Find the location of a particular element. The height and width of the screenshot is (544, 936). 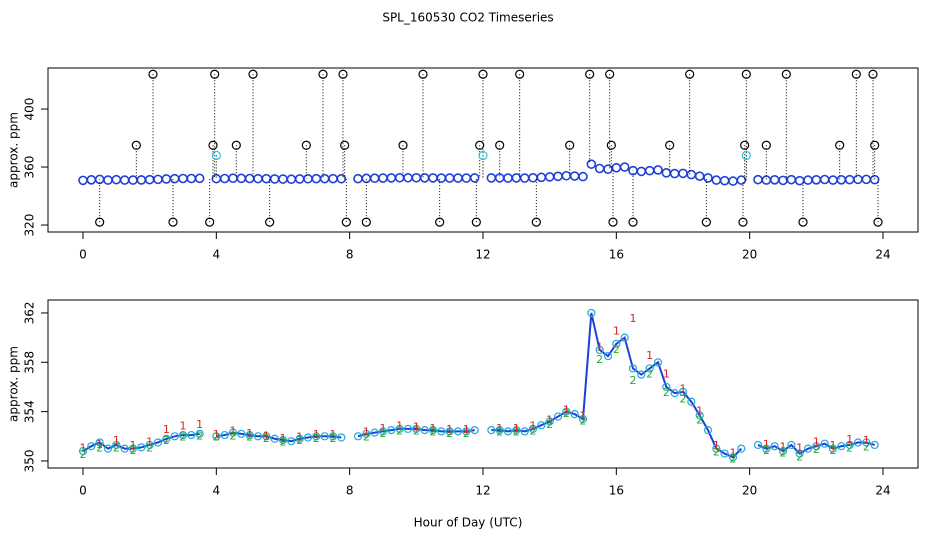

chart-title: SPL_160530 CO2 Timeseries is located at coordinates (467, 18).